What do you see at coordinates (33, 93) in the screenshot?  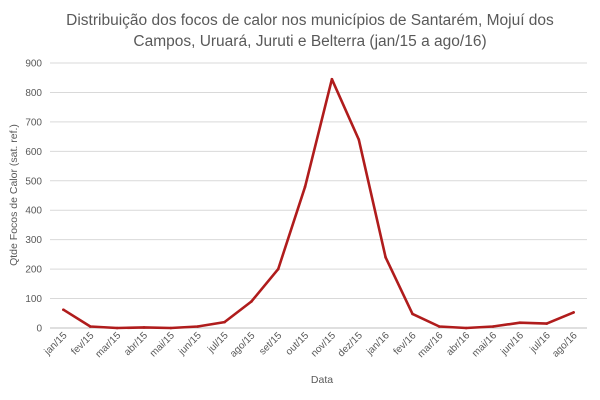 I see `y-tick-label: 800` at bounding box center [33, 93].